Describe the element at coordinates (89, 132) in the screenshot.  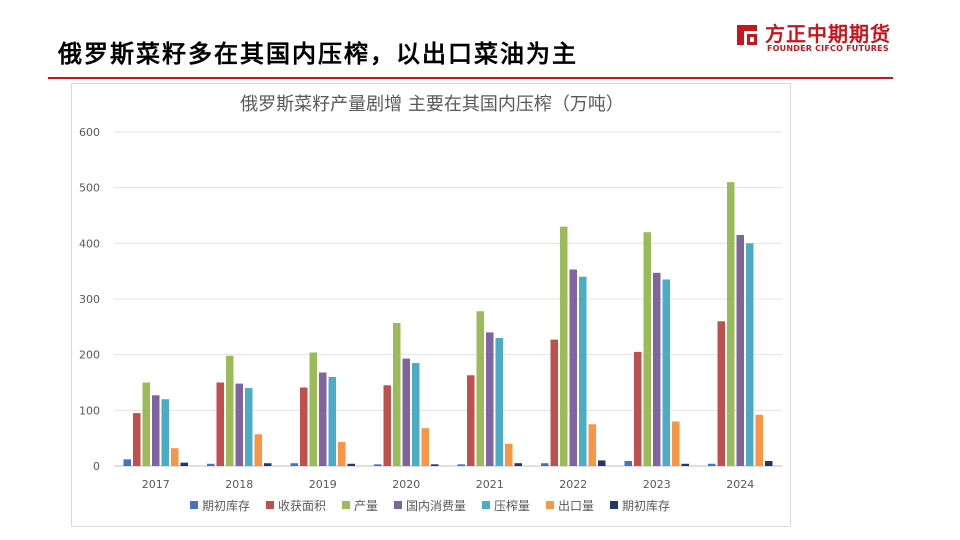
I see `y-tick-label: 600` at that location.